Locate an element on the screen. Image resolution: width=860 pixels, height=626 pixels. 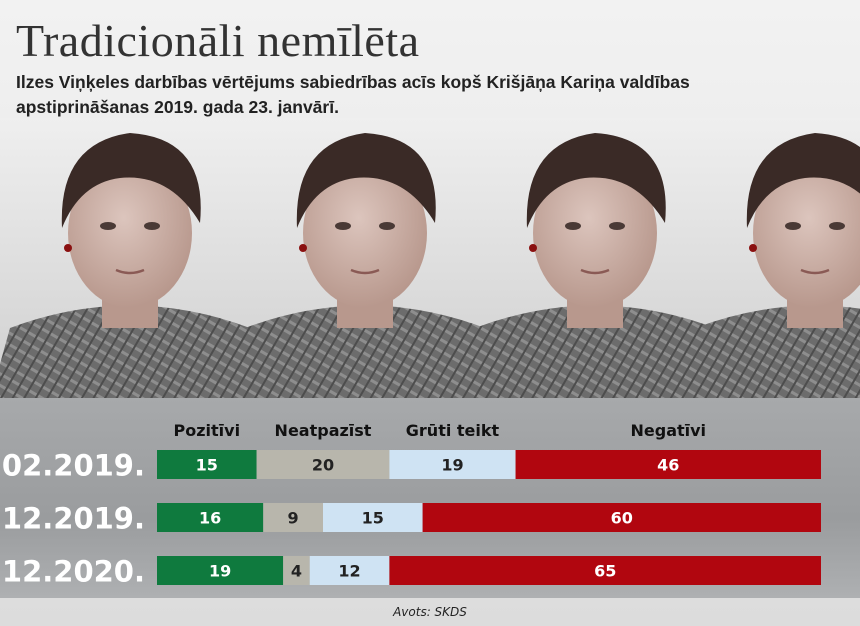
data-label: 65 is located at coordinates (605, 571).